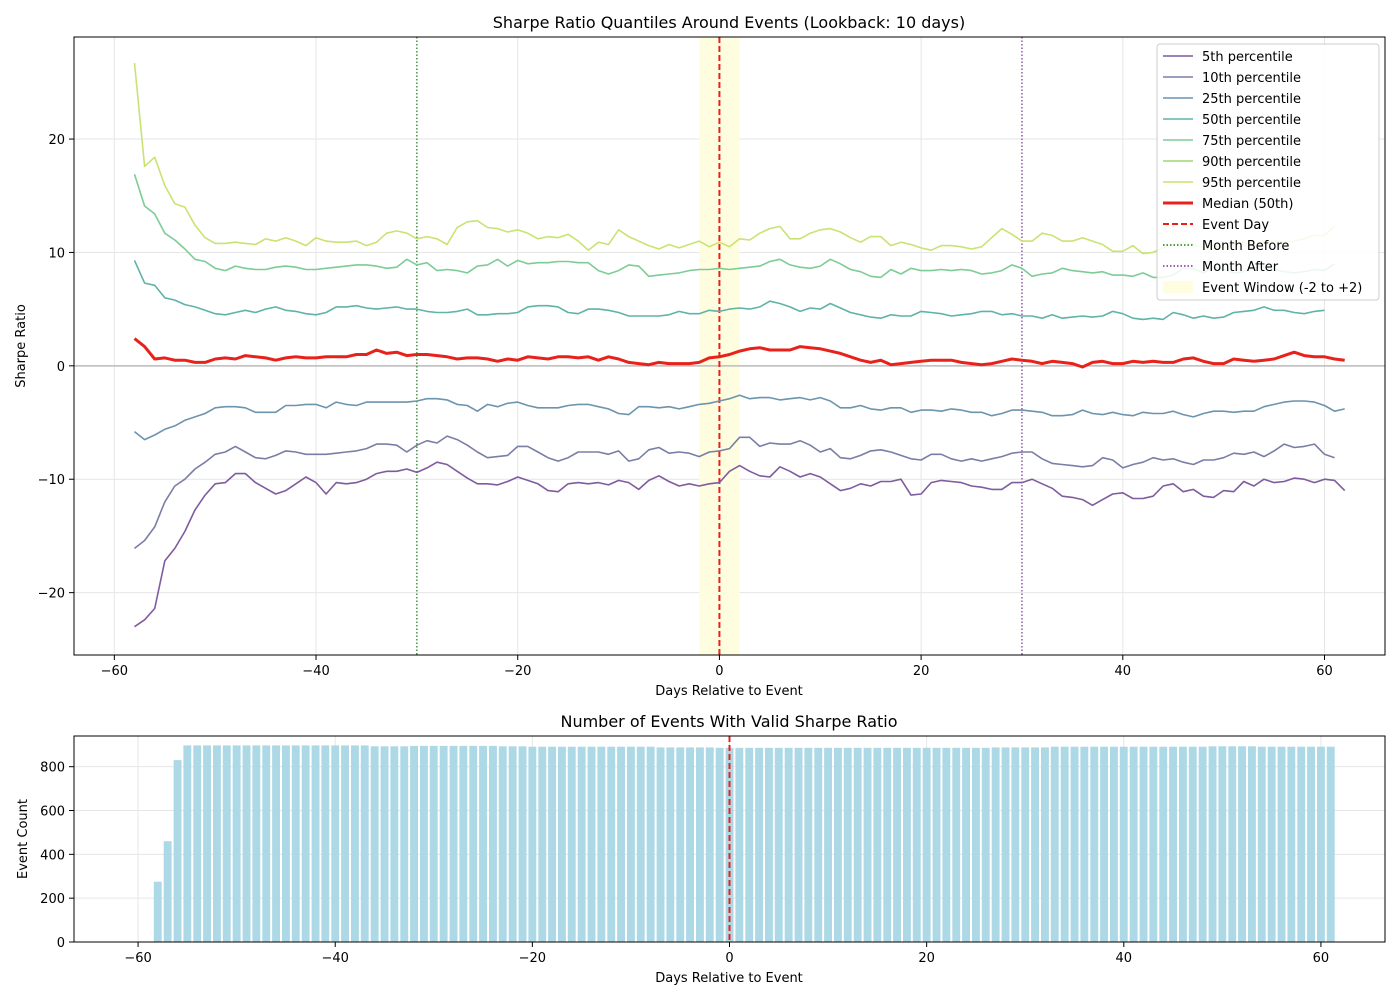 The width and height of the screenshot is (1400, 1000). Describe the element at coordinates (56, 367) in the screenshot. I see `y-axis-ticks: −20 −10 0 10 20` at that location.